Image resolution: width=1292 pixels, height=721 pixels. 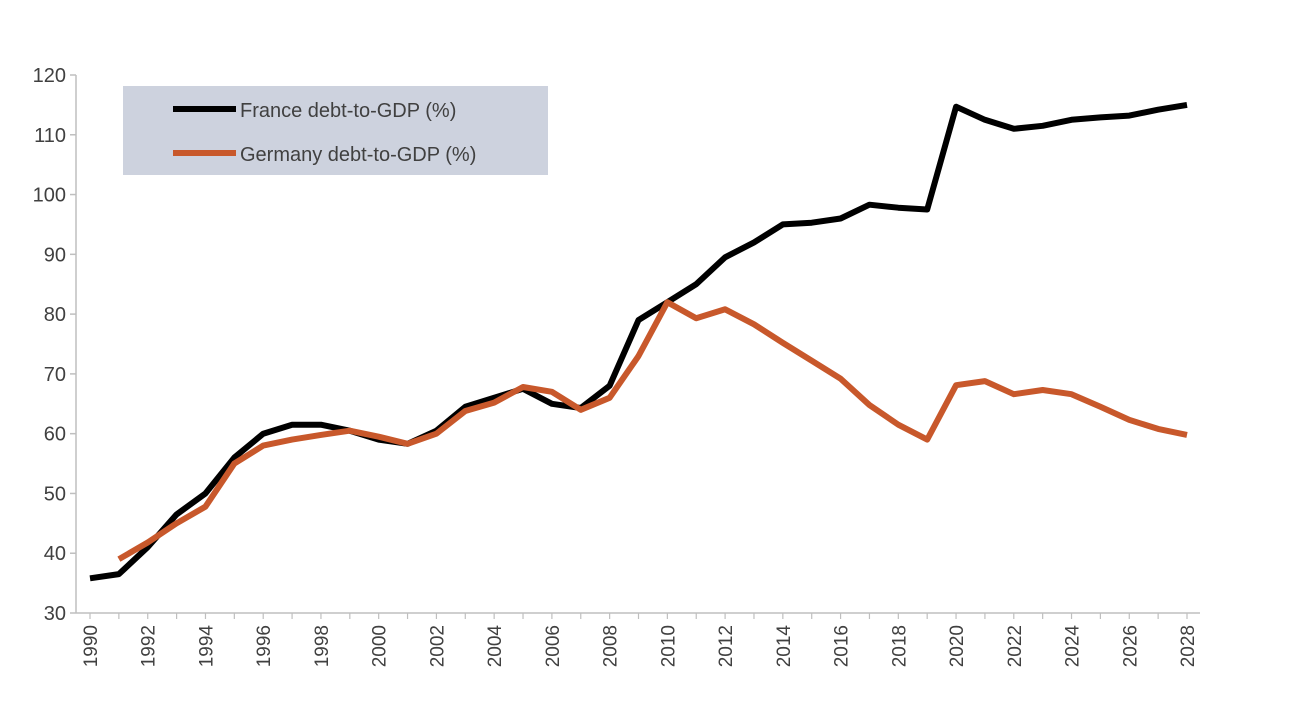 I want to click on y-tick-label: 120, so click(x=49, y=76).